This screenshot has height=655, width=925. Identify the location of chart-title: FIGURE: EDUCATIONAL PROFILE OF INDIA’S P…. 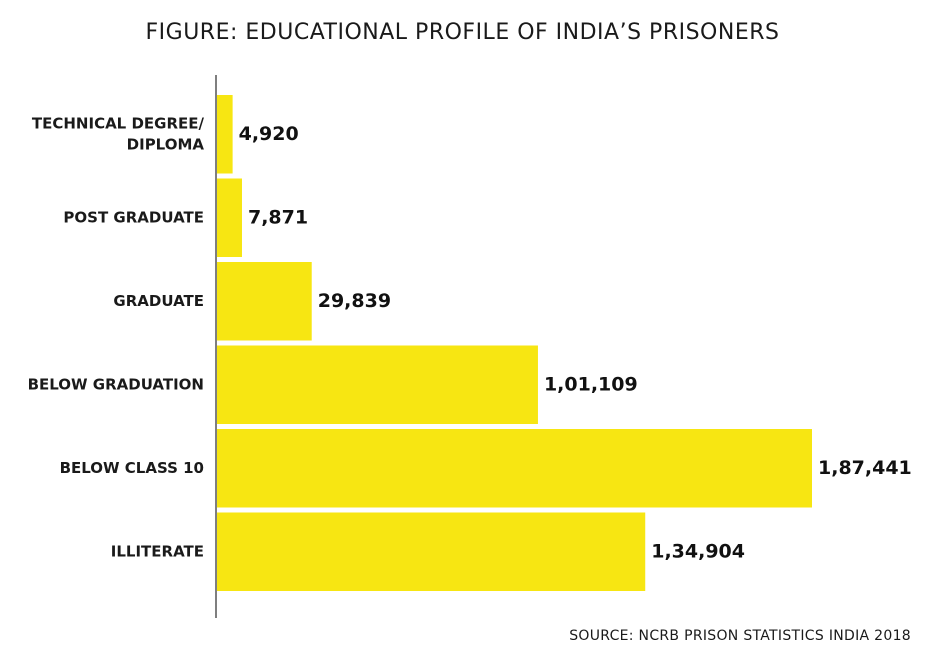
(462, 32).